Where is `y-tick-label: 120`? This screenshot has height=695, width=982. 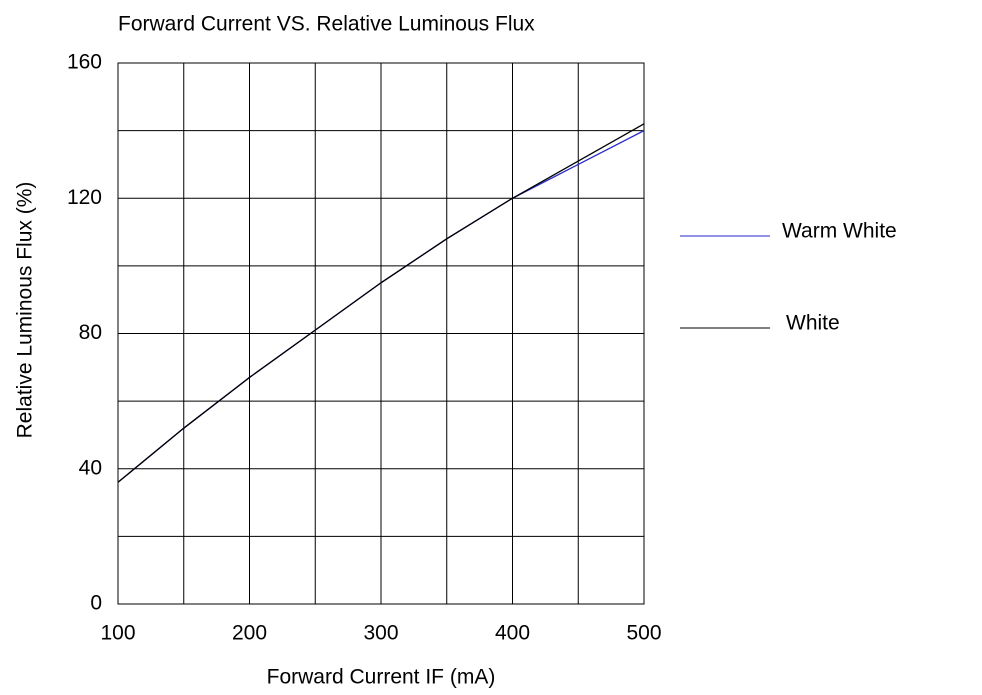
y-tick-label: 120 is located at coordinates (84, 197).